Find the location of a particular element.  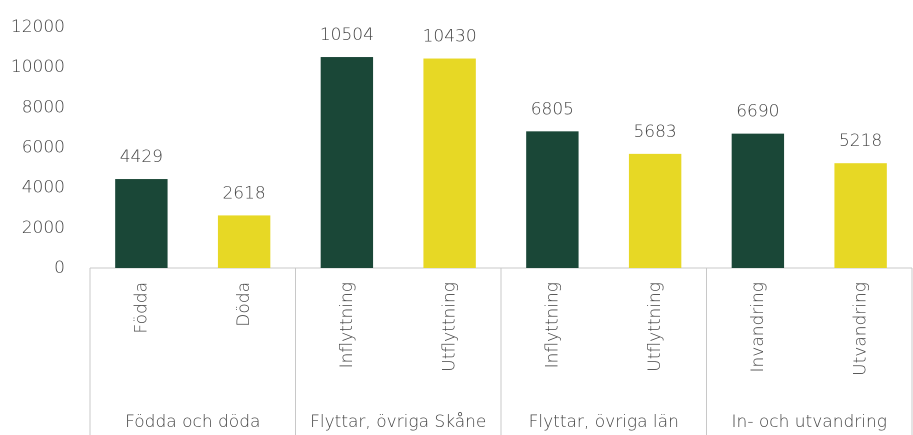

y-tick-label: 12000 is located at coordinates (38, 27).